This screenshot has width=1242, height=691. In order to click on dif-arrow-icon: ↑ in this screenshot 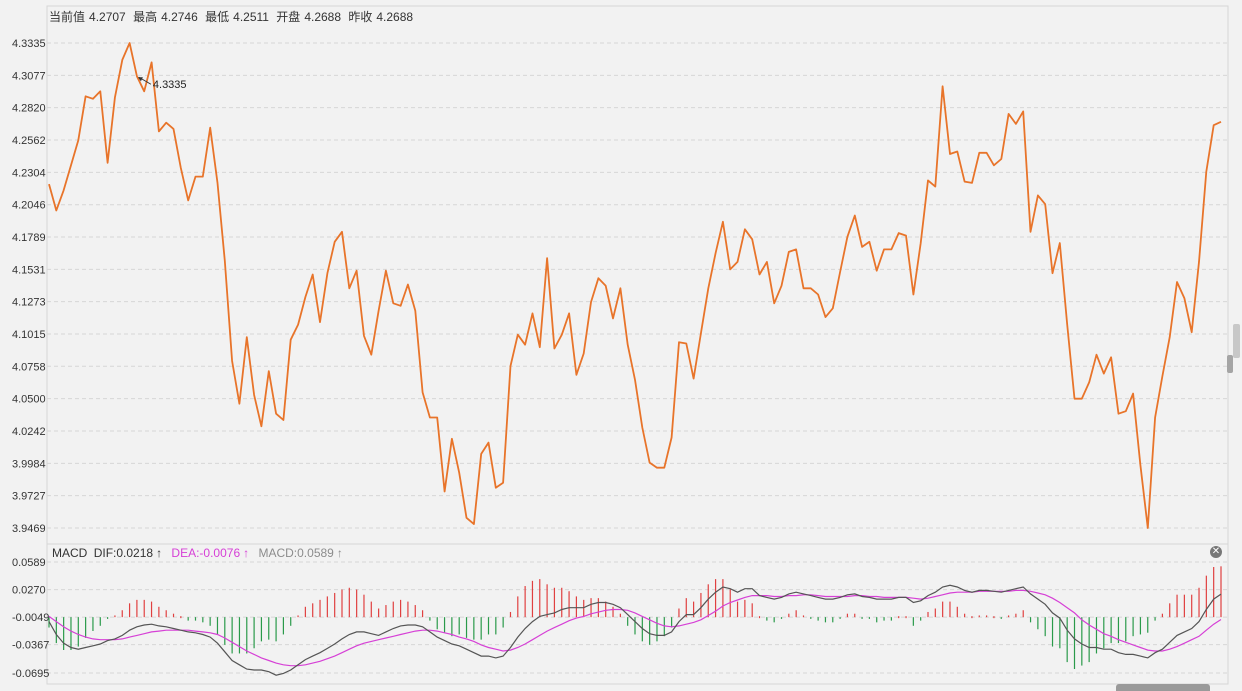, I will do `click(159, 553)`.